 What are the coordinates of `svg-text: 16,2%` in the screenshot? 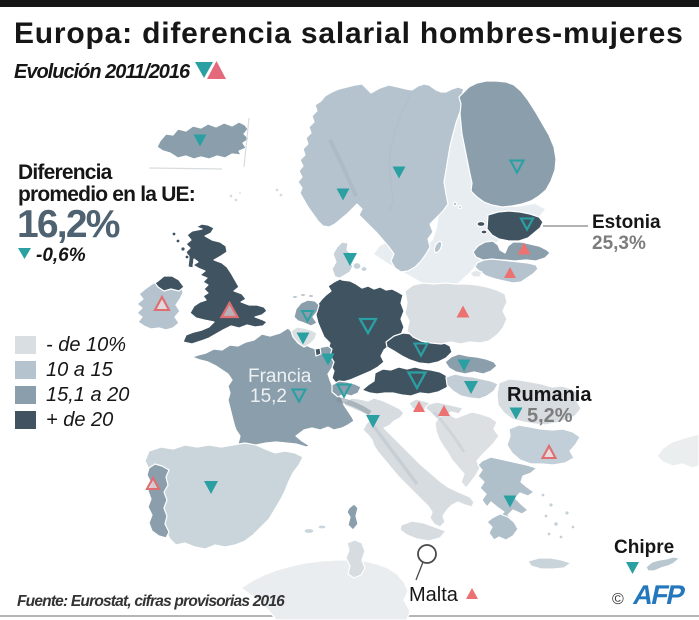 It's located at (68, 224).